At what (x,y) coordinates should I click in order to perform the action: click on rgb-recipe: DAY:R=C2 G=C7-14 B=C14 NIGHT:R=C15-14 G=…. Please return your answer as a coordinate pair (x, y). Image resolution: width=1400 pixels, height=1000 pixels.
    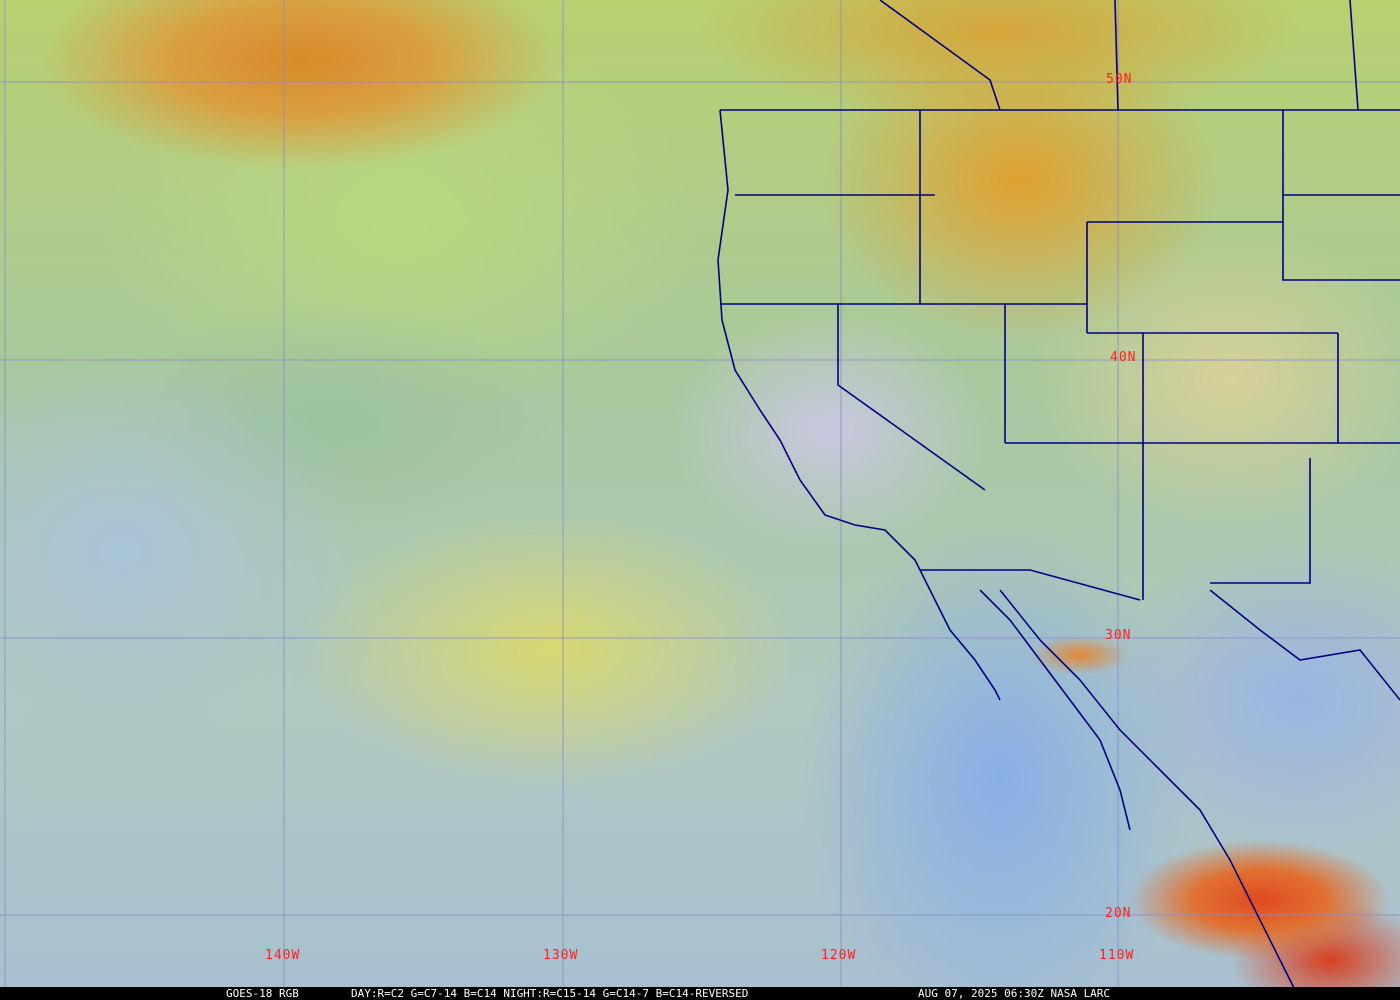
    Looking at the image, I should click on (550, 993).